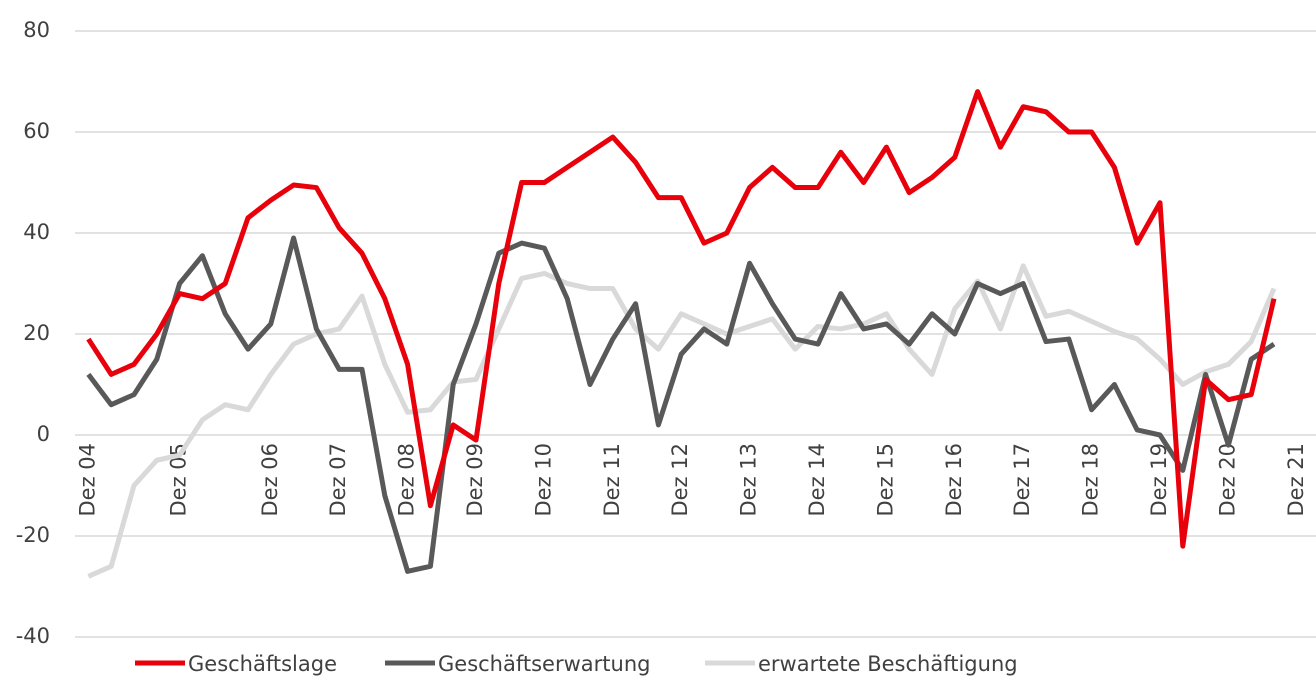  What do you see at coordinates (36, 333) in the screenshot?
I see `y-tick-label: 20` at bounding box center [36, 333].